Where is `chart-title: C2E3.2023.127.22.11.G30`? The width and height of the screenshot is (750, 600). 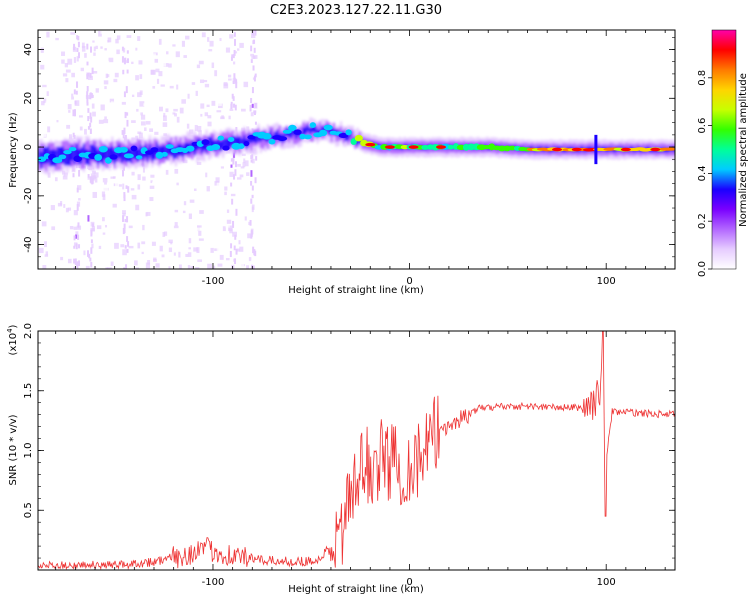 chart-title: C2E3.2023.127.22.11.G30 is located at coordinates (356, 10).